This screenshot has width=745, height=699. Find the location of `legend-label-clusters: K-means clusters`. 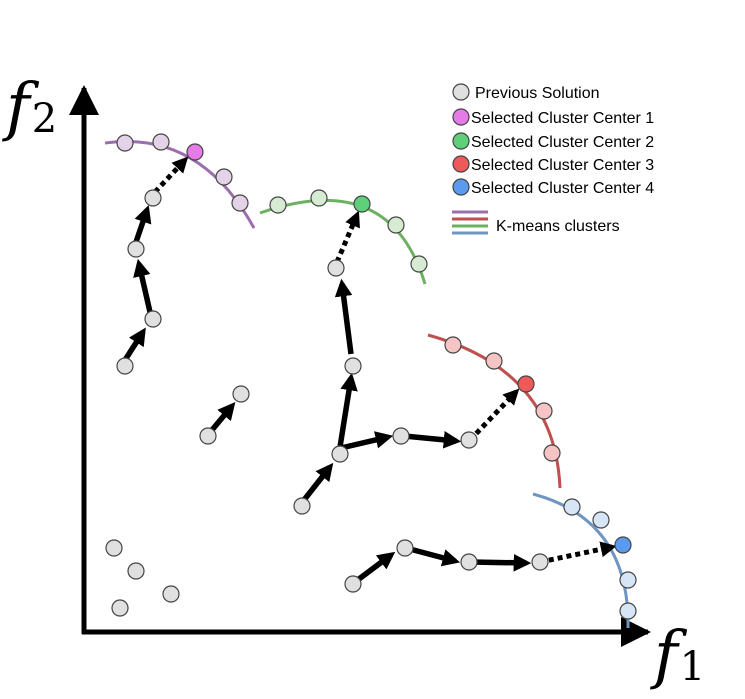

legend-label-clusters: K-means clusters is located at coordinates (558, 226).